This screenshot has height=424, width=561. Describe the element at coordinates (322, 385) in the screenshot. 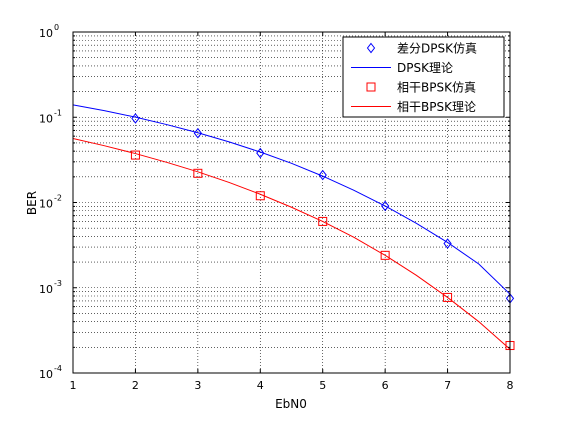

I see `x-tick-label: 5` at that location.